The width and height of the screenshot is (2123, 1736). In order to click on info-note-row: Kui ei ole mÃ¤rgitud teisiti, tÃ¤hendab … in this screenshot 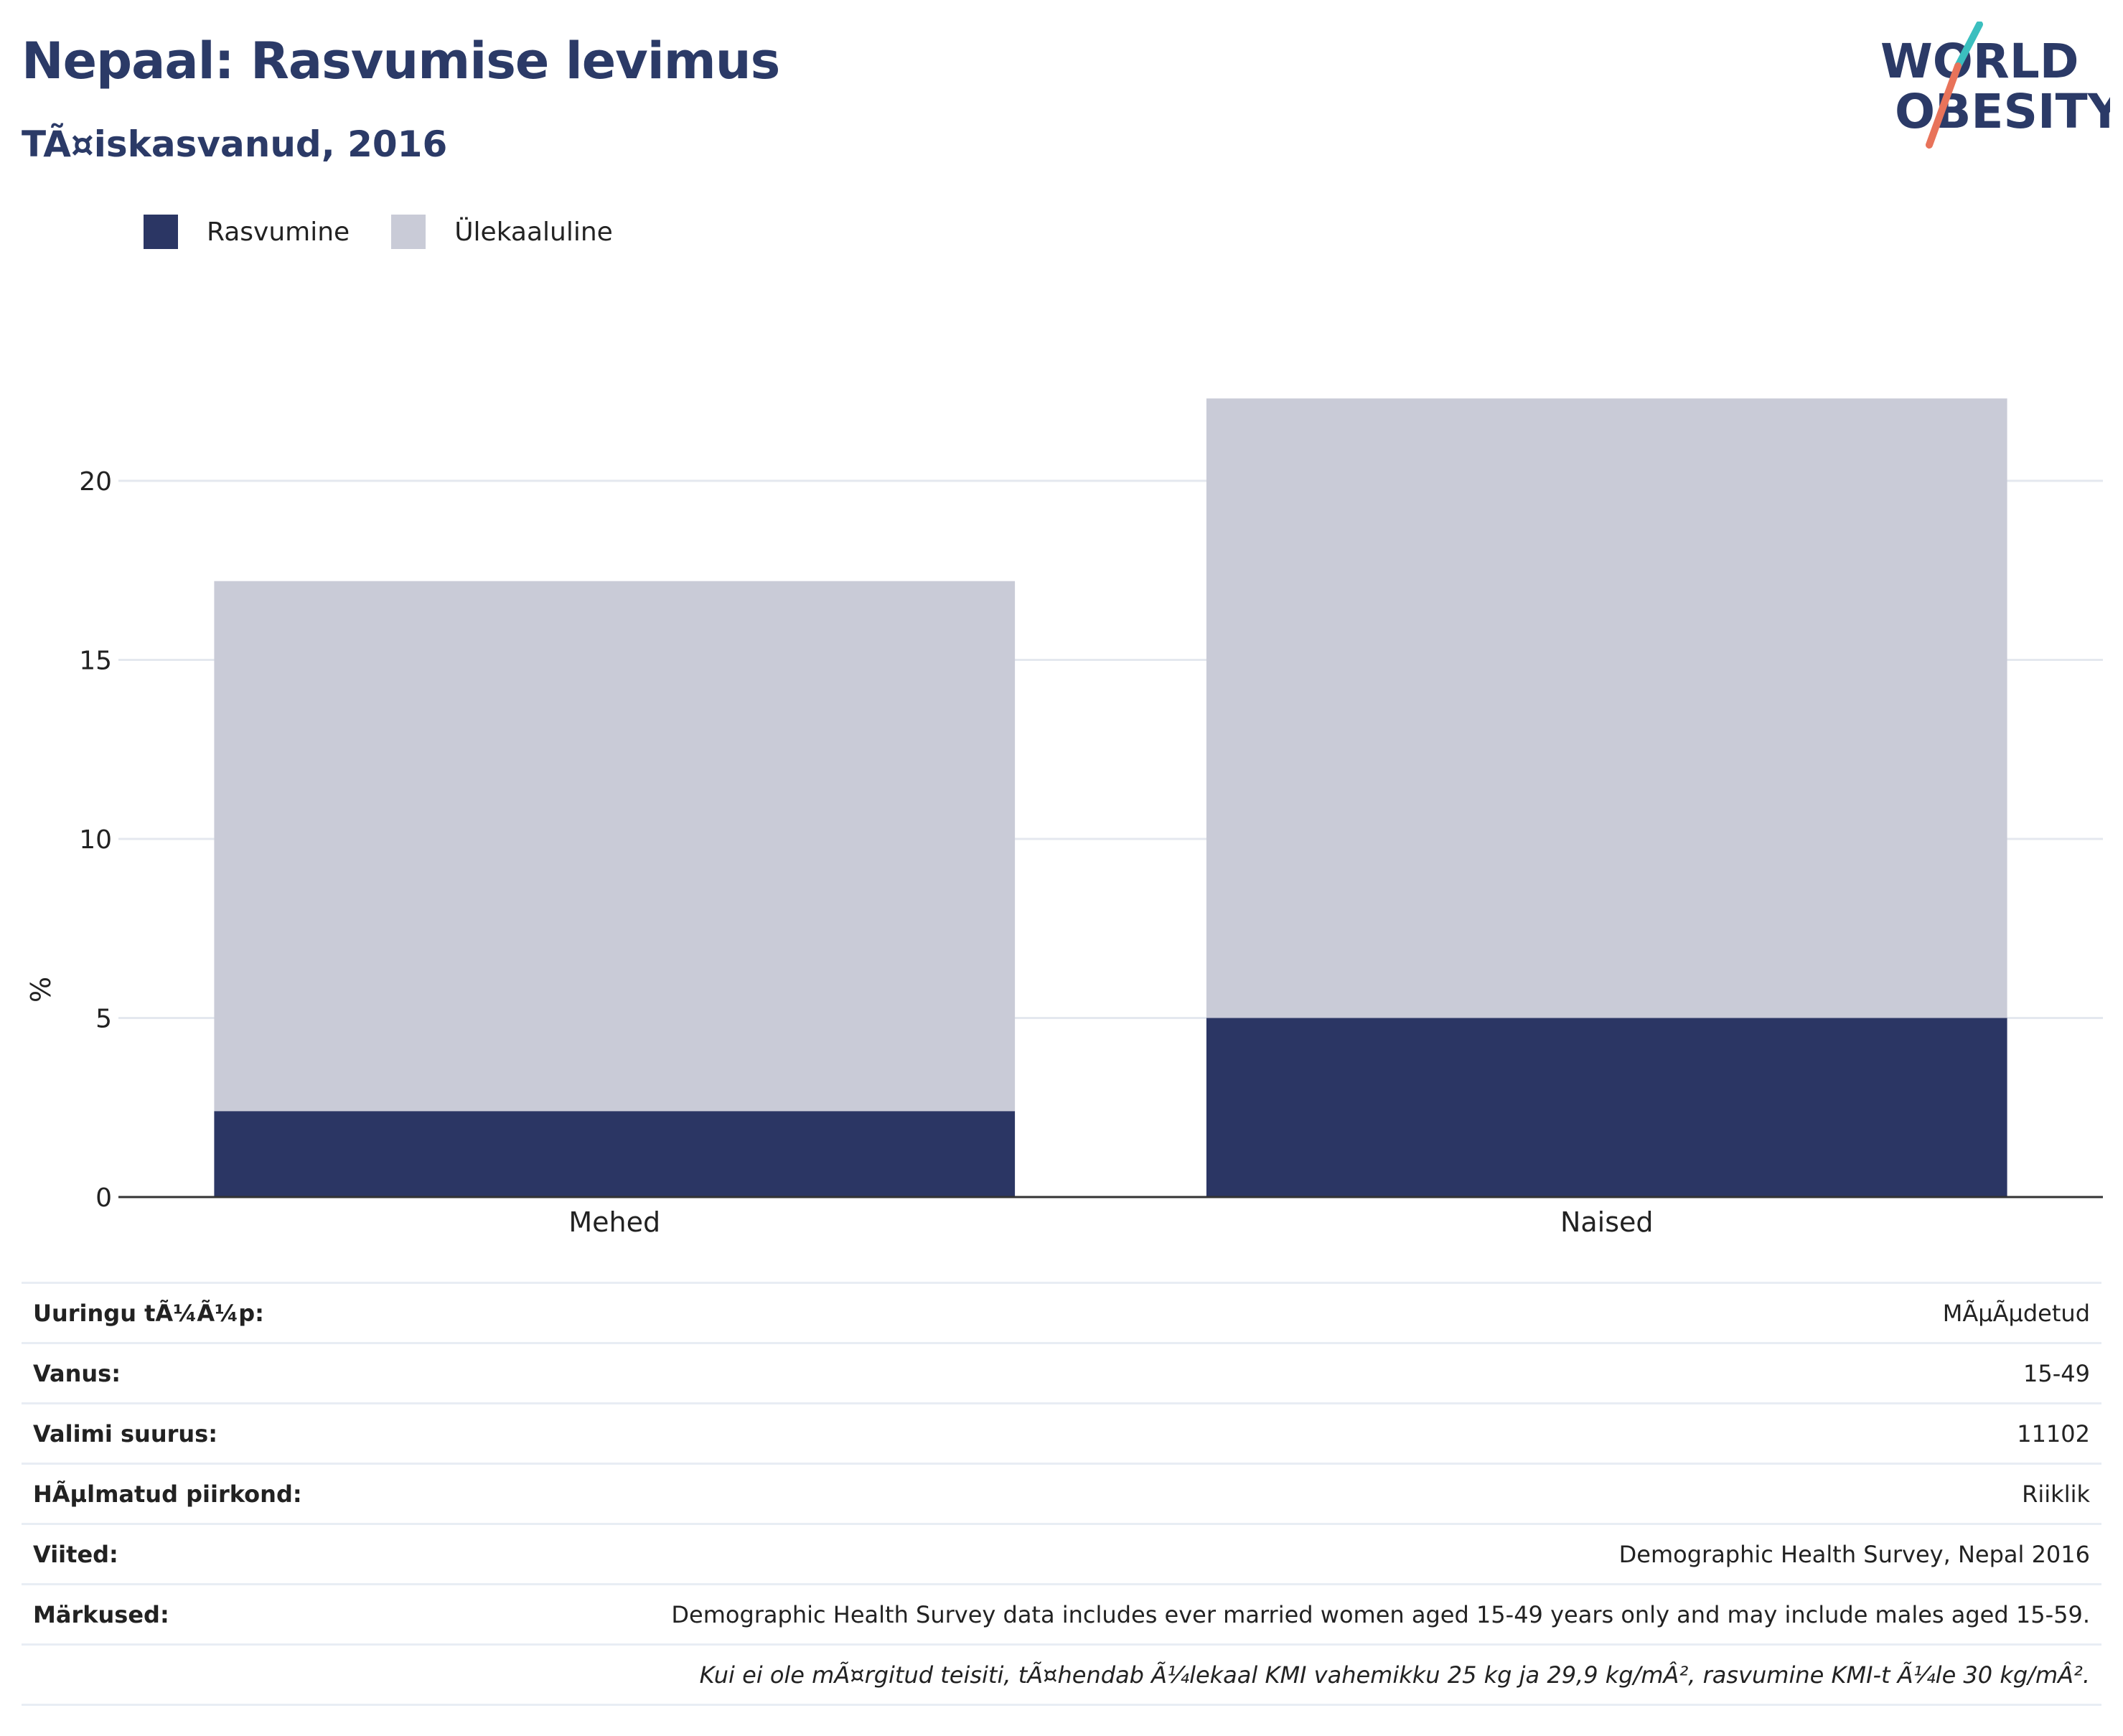, I will do `click(1061, 1674)`.